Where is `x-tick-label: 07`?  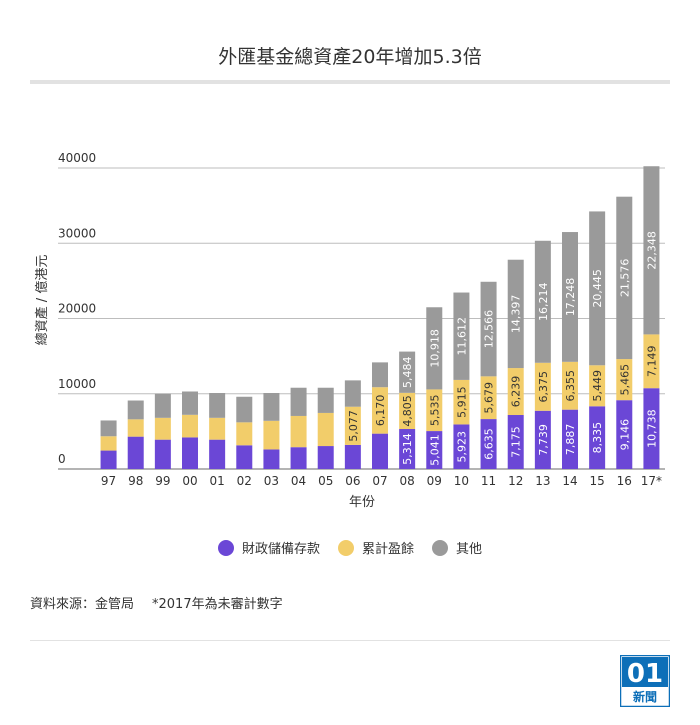 x-tick-label: 07 is located at coordinates (379, 481).